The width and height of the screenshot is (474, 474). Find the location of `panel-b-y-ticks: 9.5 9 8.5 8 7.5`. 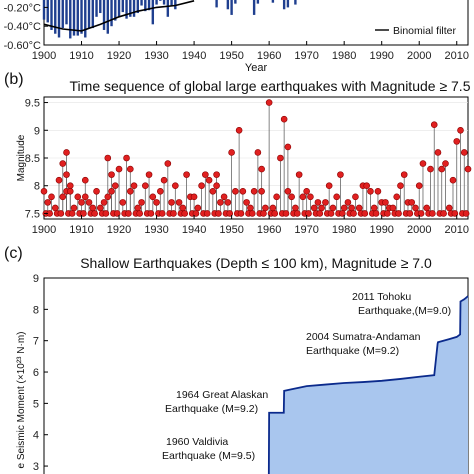

panel-b-y-ticks: 9.5 9 8.5 8 7.5 is located at coordinates (36, 159).